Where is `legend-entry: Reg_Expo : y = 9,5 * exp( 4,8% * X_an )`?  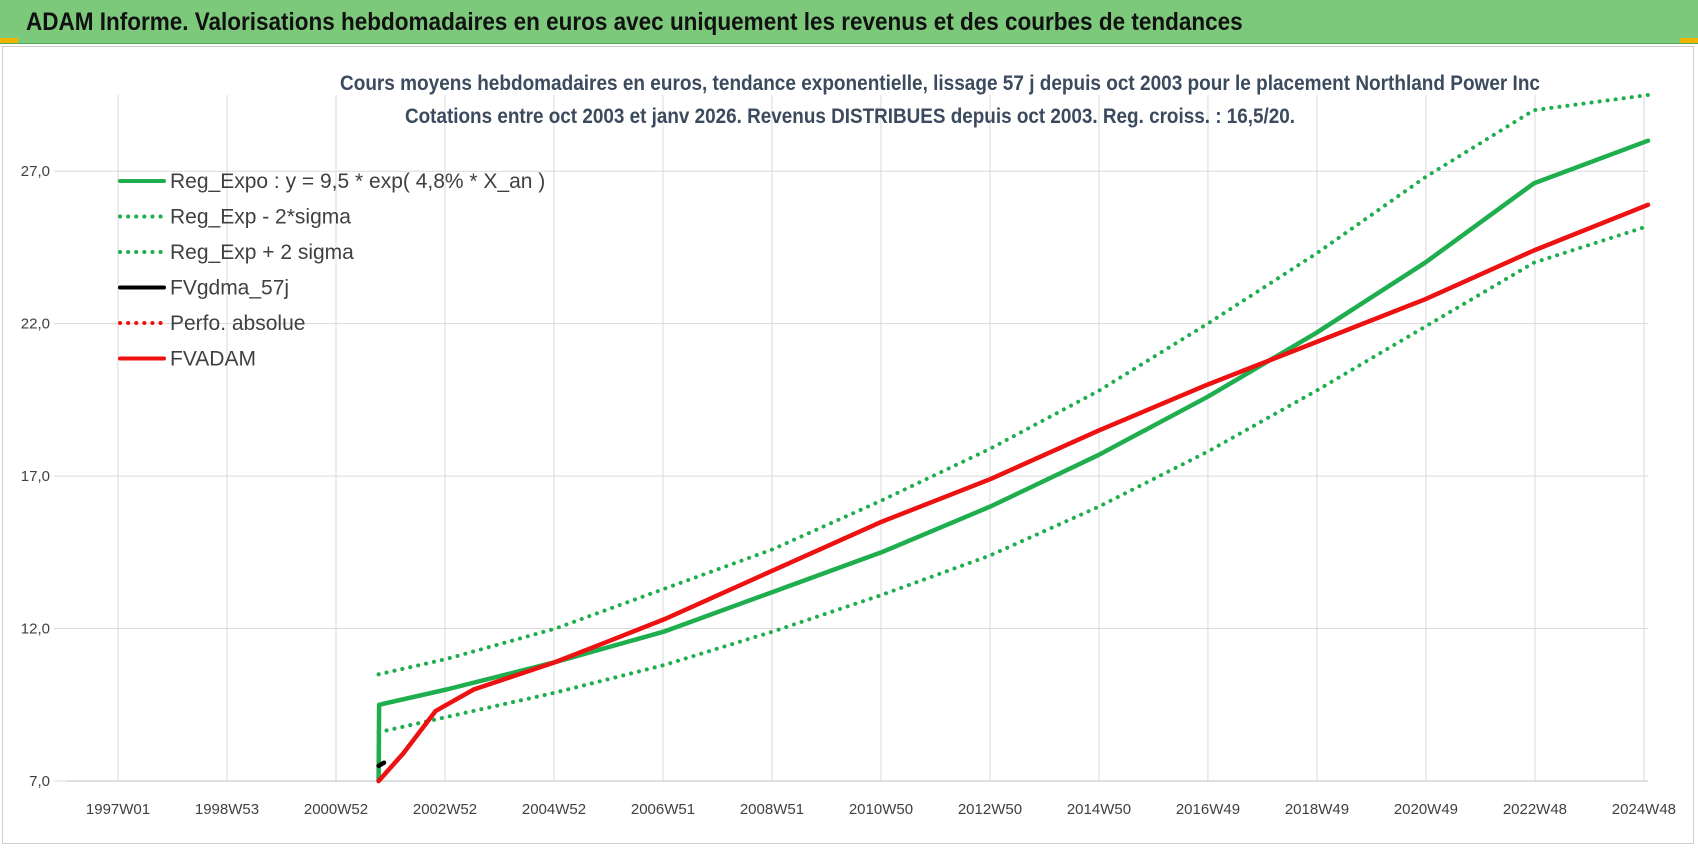 legend-entry: Reg_Expo : y = 9,5 * exp( 4,8% * X_an ) is located at coordinates (357, 181).